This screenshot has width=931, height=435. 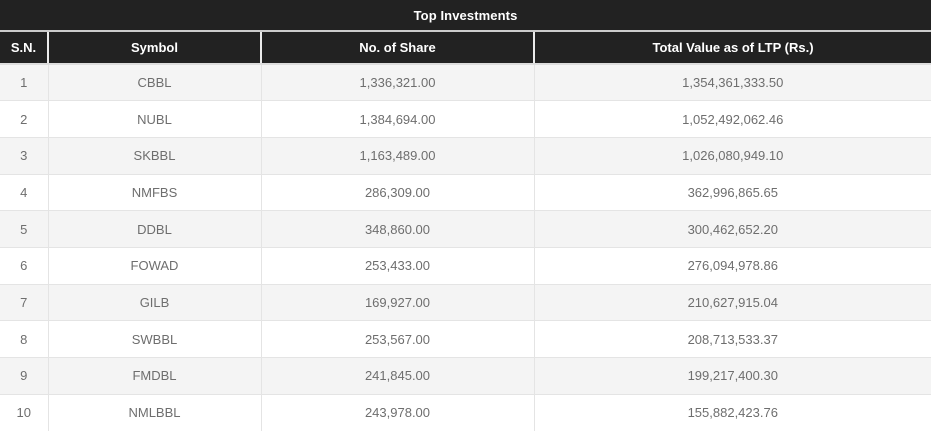 What do you see at coordinates (732, 83) in the screenshot?
I see `cell-total-value: 1,354,361,333.50` at bounding box center [732, 83].